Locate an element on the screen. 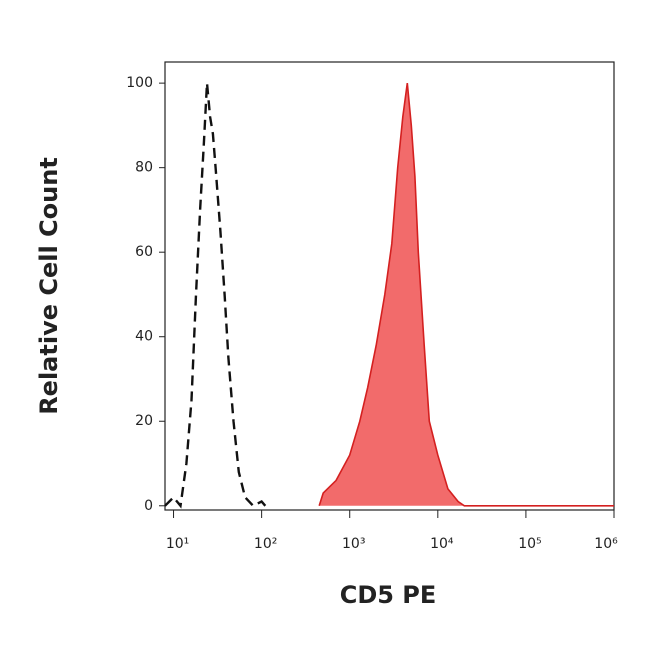  x-axis-label: CD5 PE is located at coordinates (388, 595).